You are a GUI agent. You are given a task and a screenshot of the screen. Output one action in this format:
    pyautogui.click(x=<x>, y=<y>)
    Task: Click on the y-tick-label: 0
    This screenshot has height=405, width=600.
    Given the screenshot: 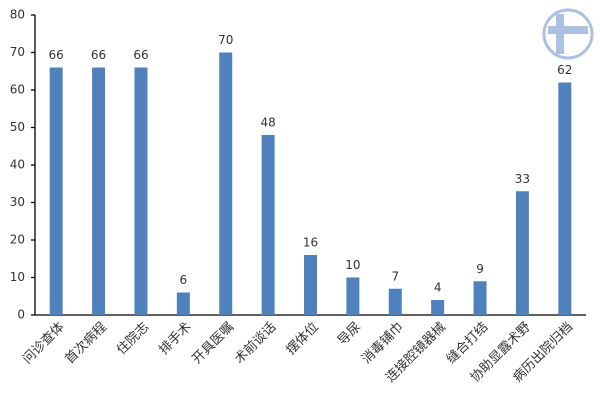 What is the action you would take?
    pyautogui.click(x=21, y=315)
    